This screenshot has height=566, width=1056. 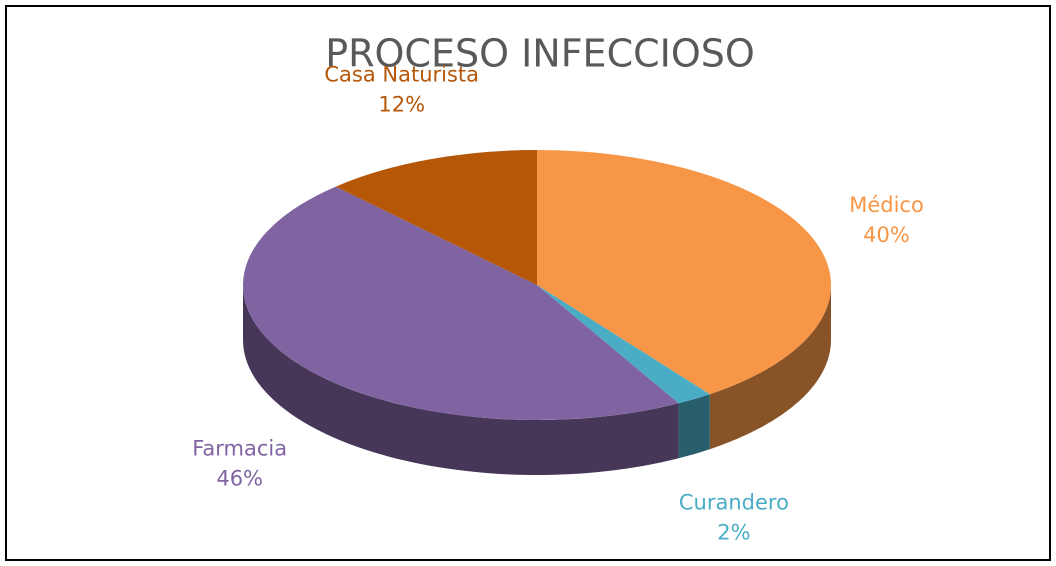 I want to click on data-label-value: 46%, so click(x=239, y=478).